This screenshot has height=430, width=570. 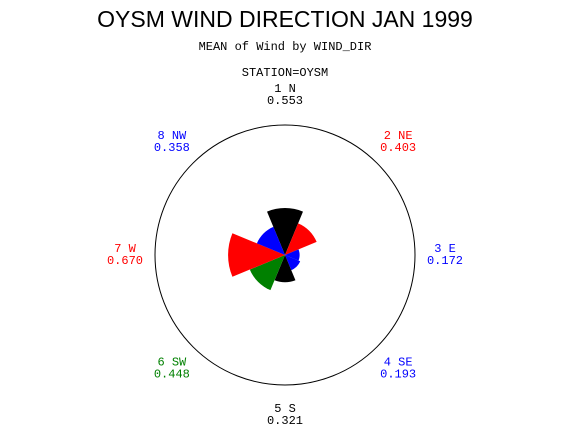 What do you see at coordinates (172, 362) in the screenshot?
I see `direction-label: 6 SW` at bounding box center [172, 362].